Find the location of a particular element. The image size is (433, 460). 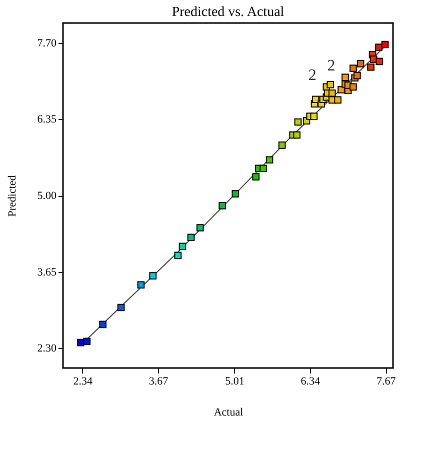

y-tick-label: 5.00 is located at coordinates (47, 196).